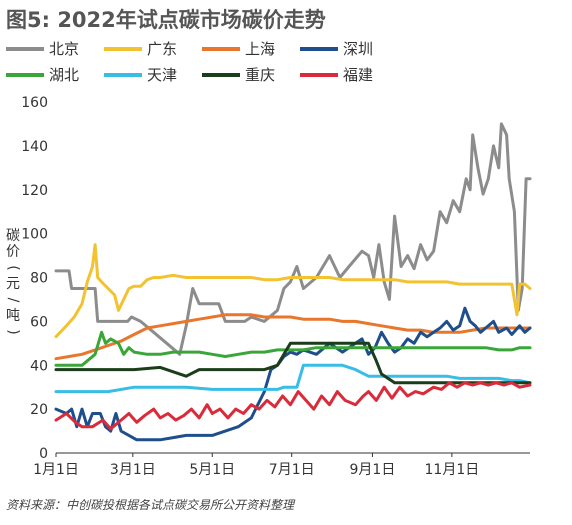  What do you see at coordinates (292, 470) in the screenshot?
I see `x-tick-label: 7月1日` at bounding box center [292, 470].